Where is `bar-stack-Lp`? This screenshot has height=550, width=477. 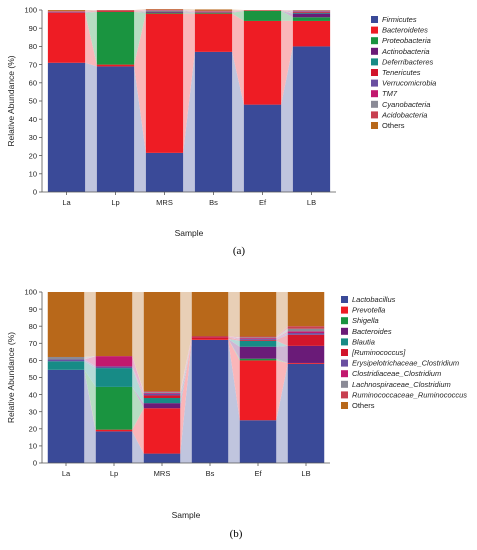
bar-stack-Lp is located at coordinates (114, 377).